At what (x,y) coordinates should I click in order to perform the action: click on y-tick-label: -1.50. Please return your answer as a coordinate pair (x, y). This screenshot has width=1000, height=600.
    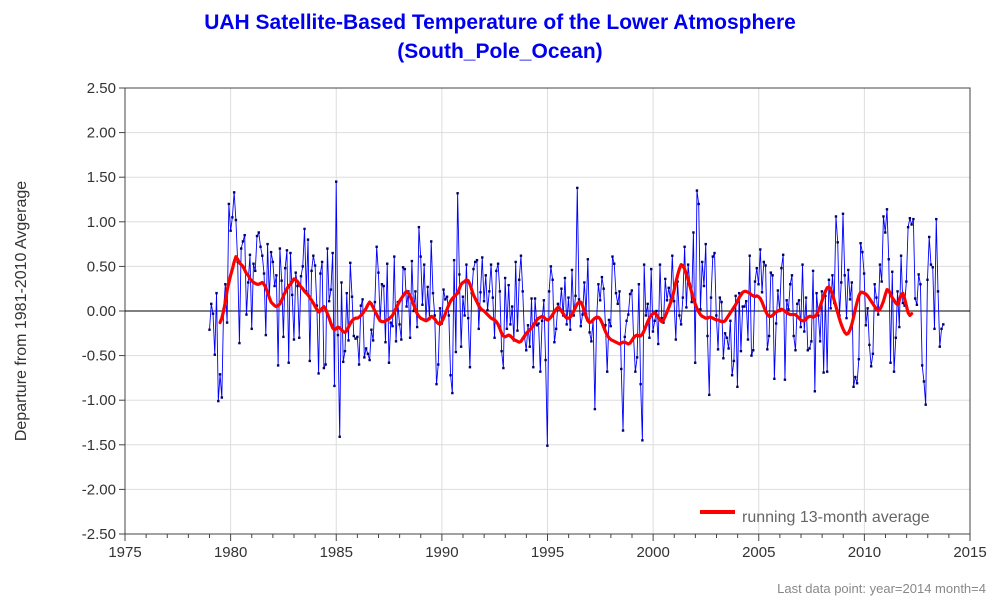
    Looking at the image, I should click on (99, 445).